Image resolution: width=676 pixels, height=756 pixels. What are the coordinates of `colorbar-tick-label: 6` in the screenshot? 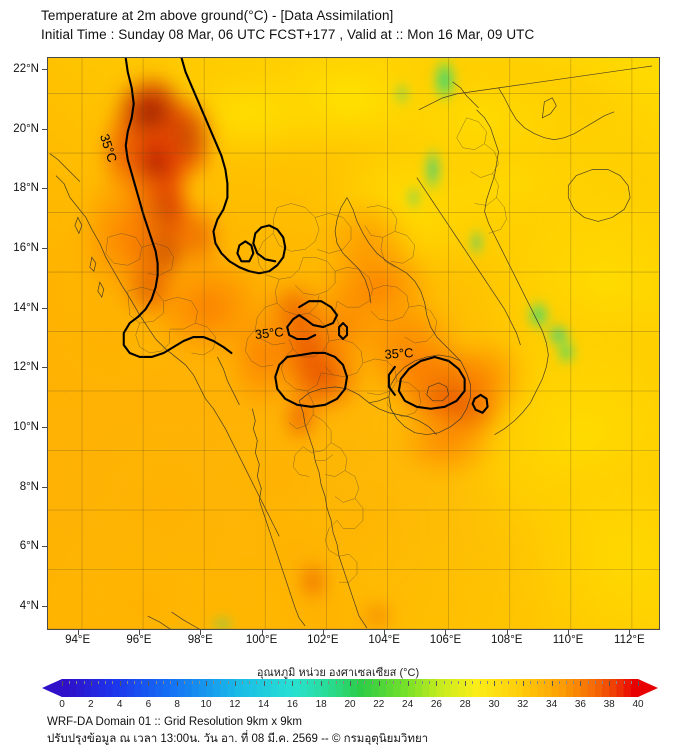 It's located at (148, 704).